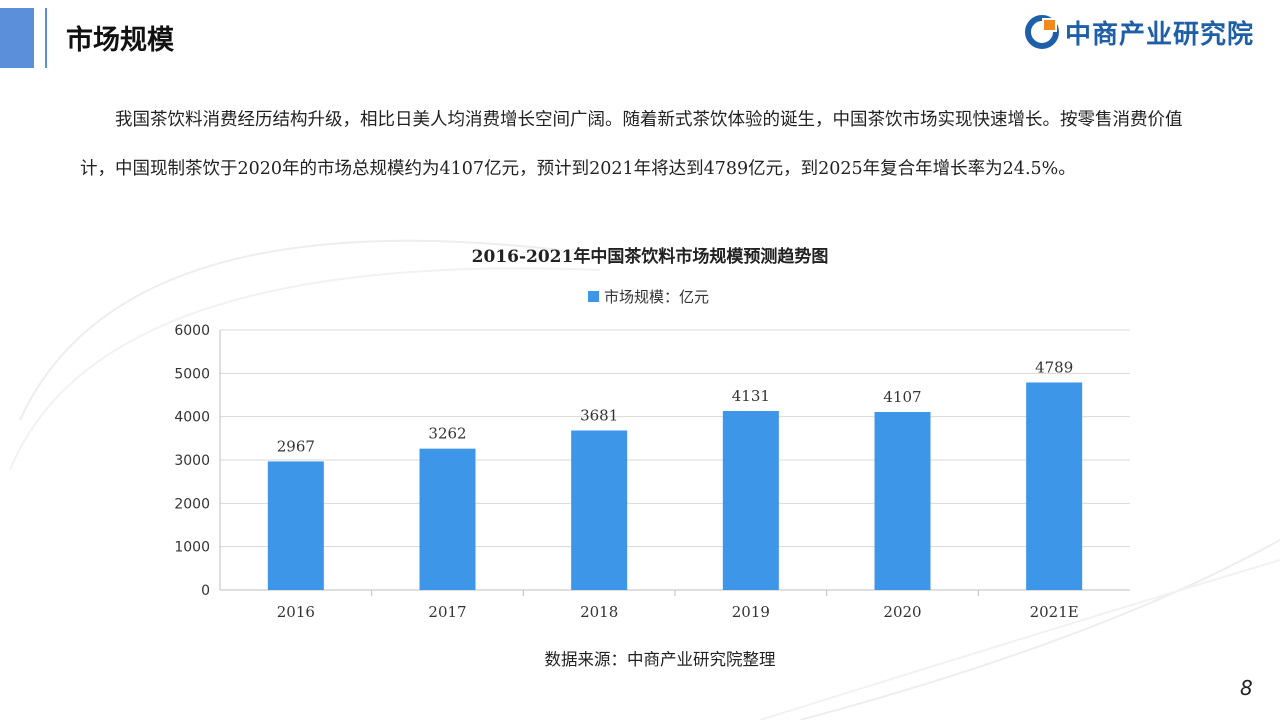 This screenshot has width=1280, height=720. I want to click on y-tick-label: 6000, so click(192, 331).